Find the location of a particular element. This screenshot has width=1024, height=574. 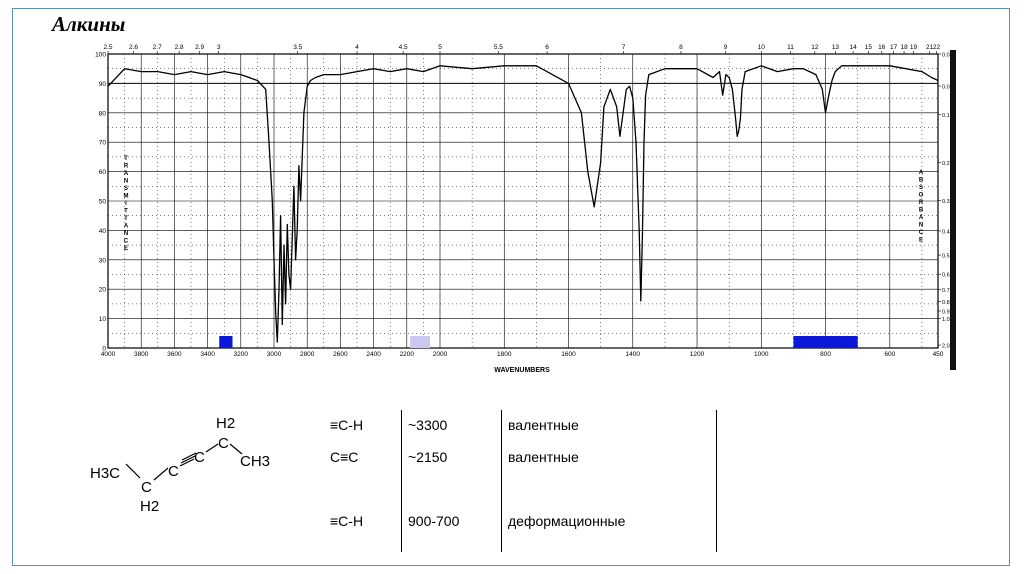

top-tick-label: 3.5 is located at coordinates (297, 47).